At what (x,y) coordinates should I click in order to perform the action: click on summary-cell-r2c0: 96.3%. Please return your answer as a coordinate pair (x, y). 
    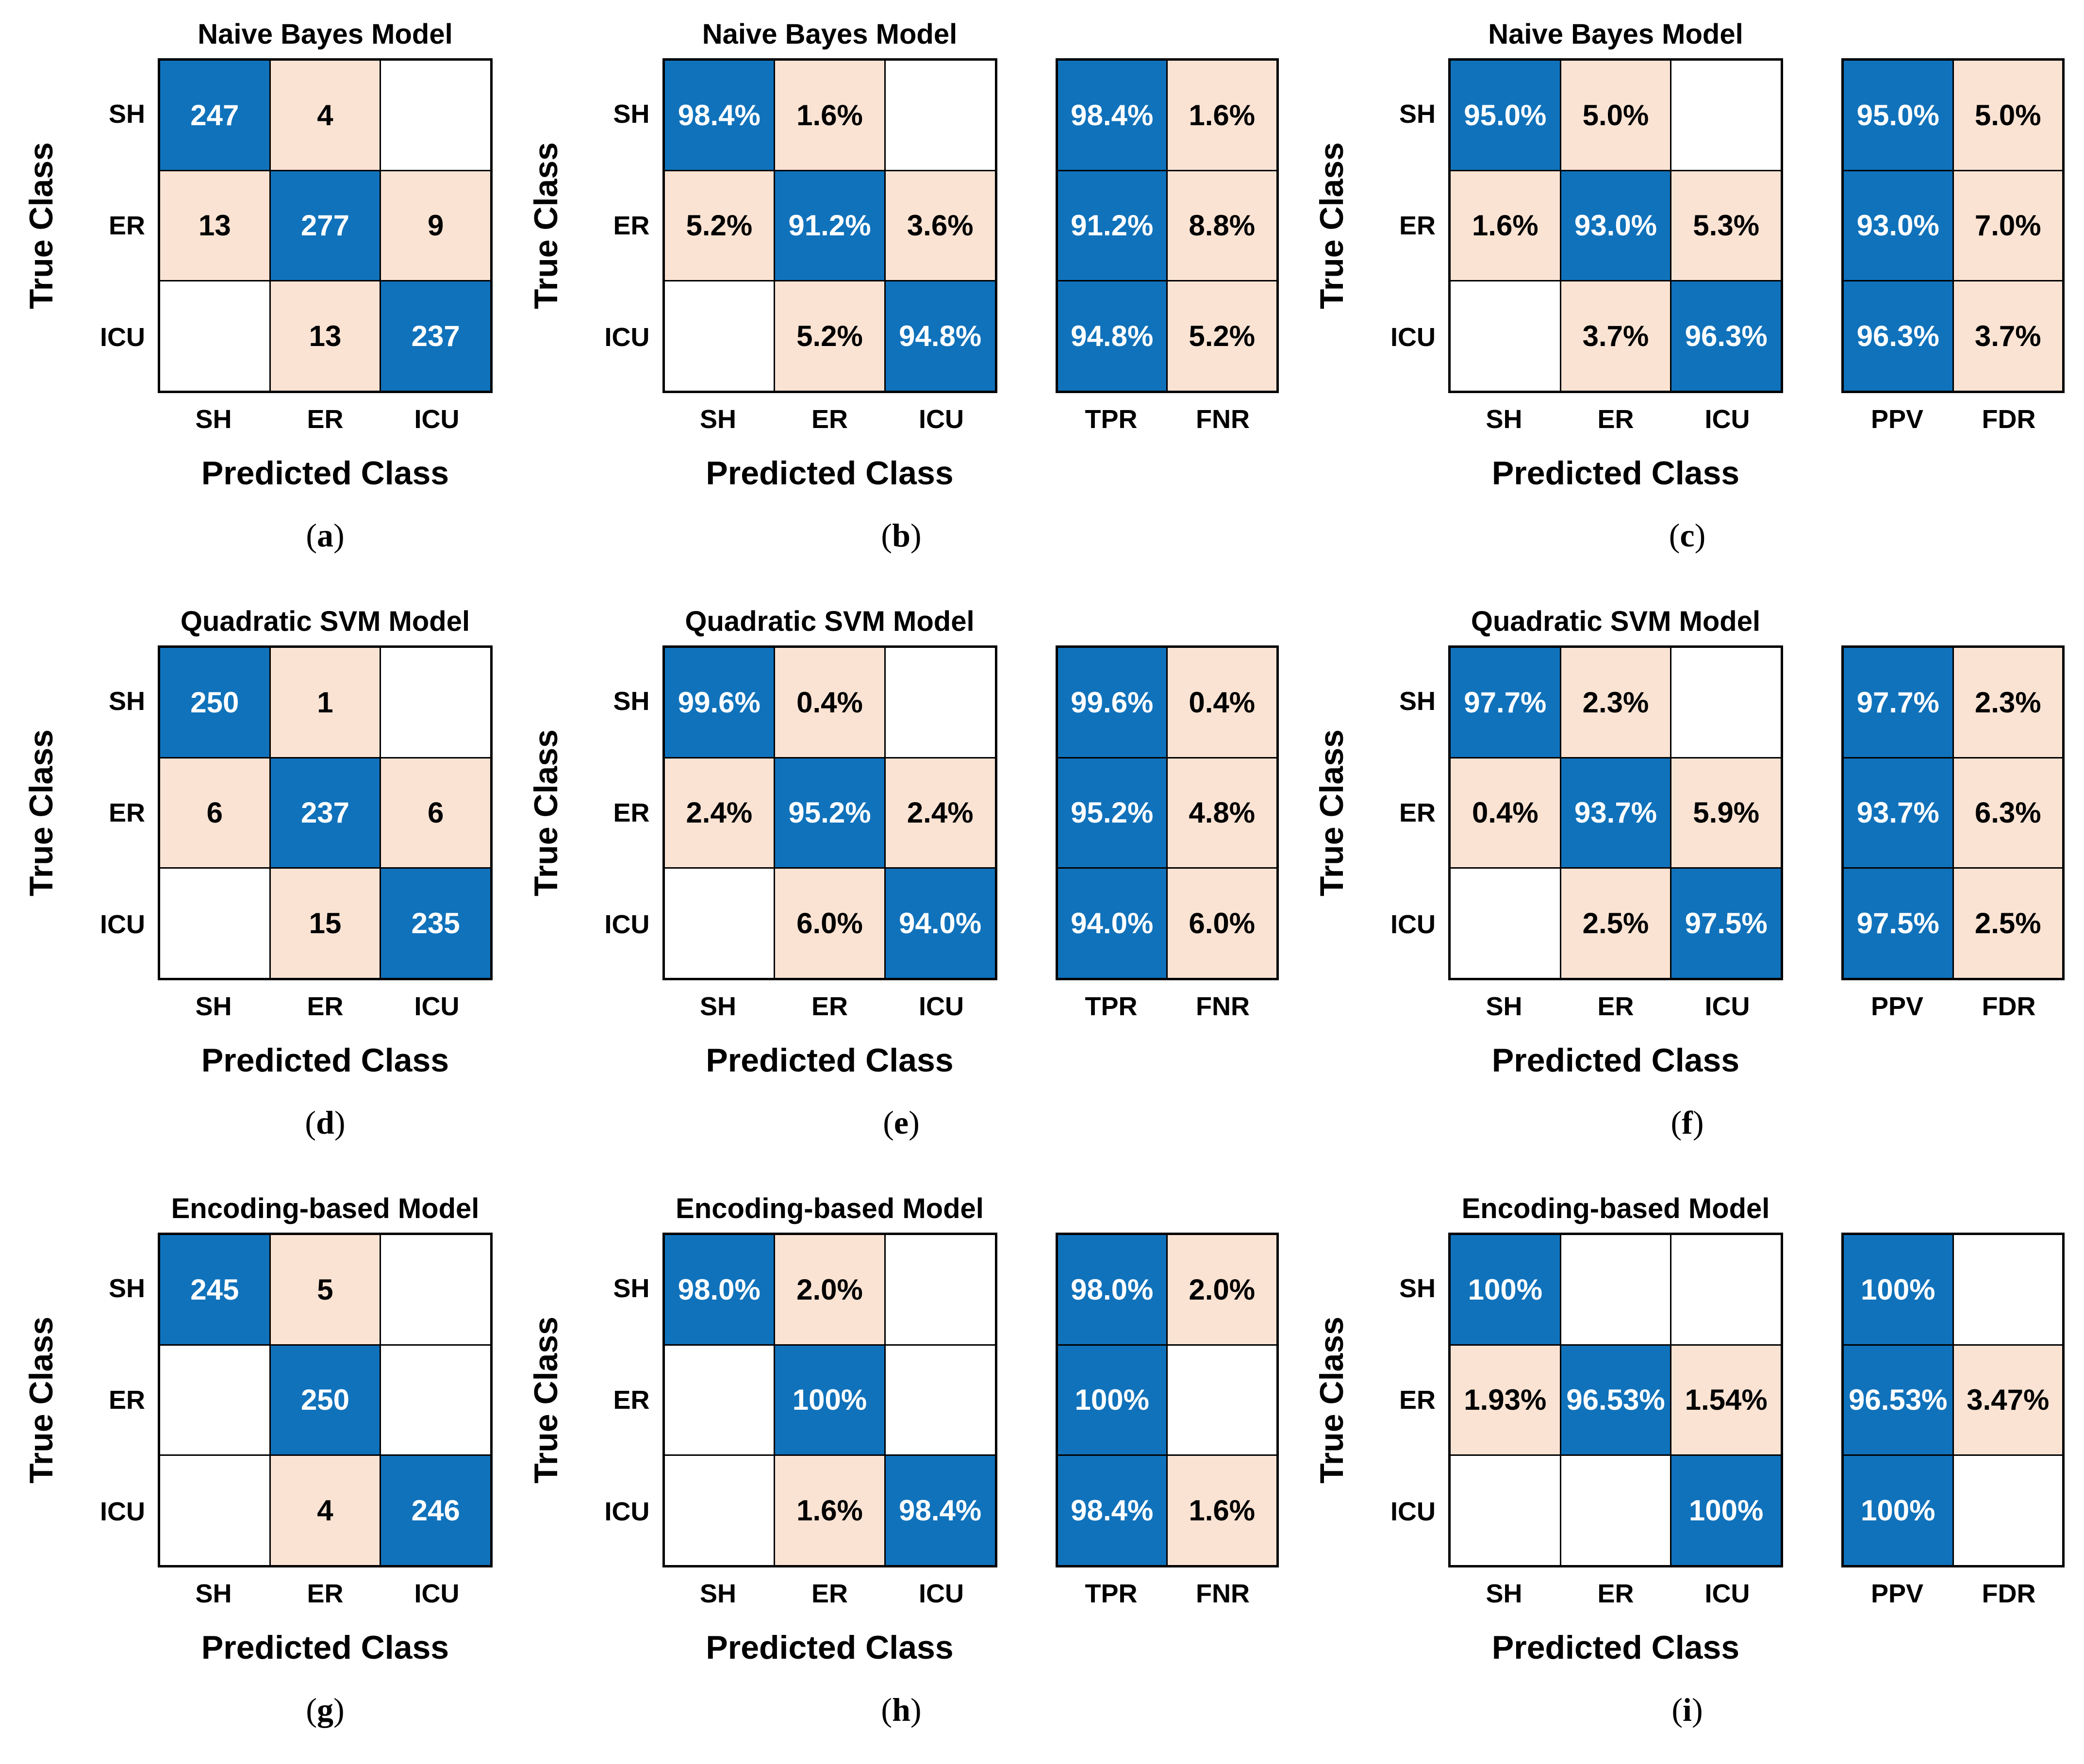
    Looking at the image, I should click on (1898, 336).